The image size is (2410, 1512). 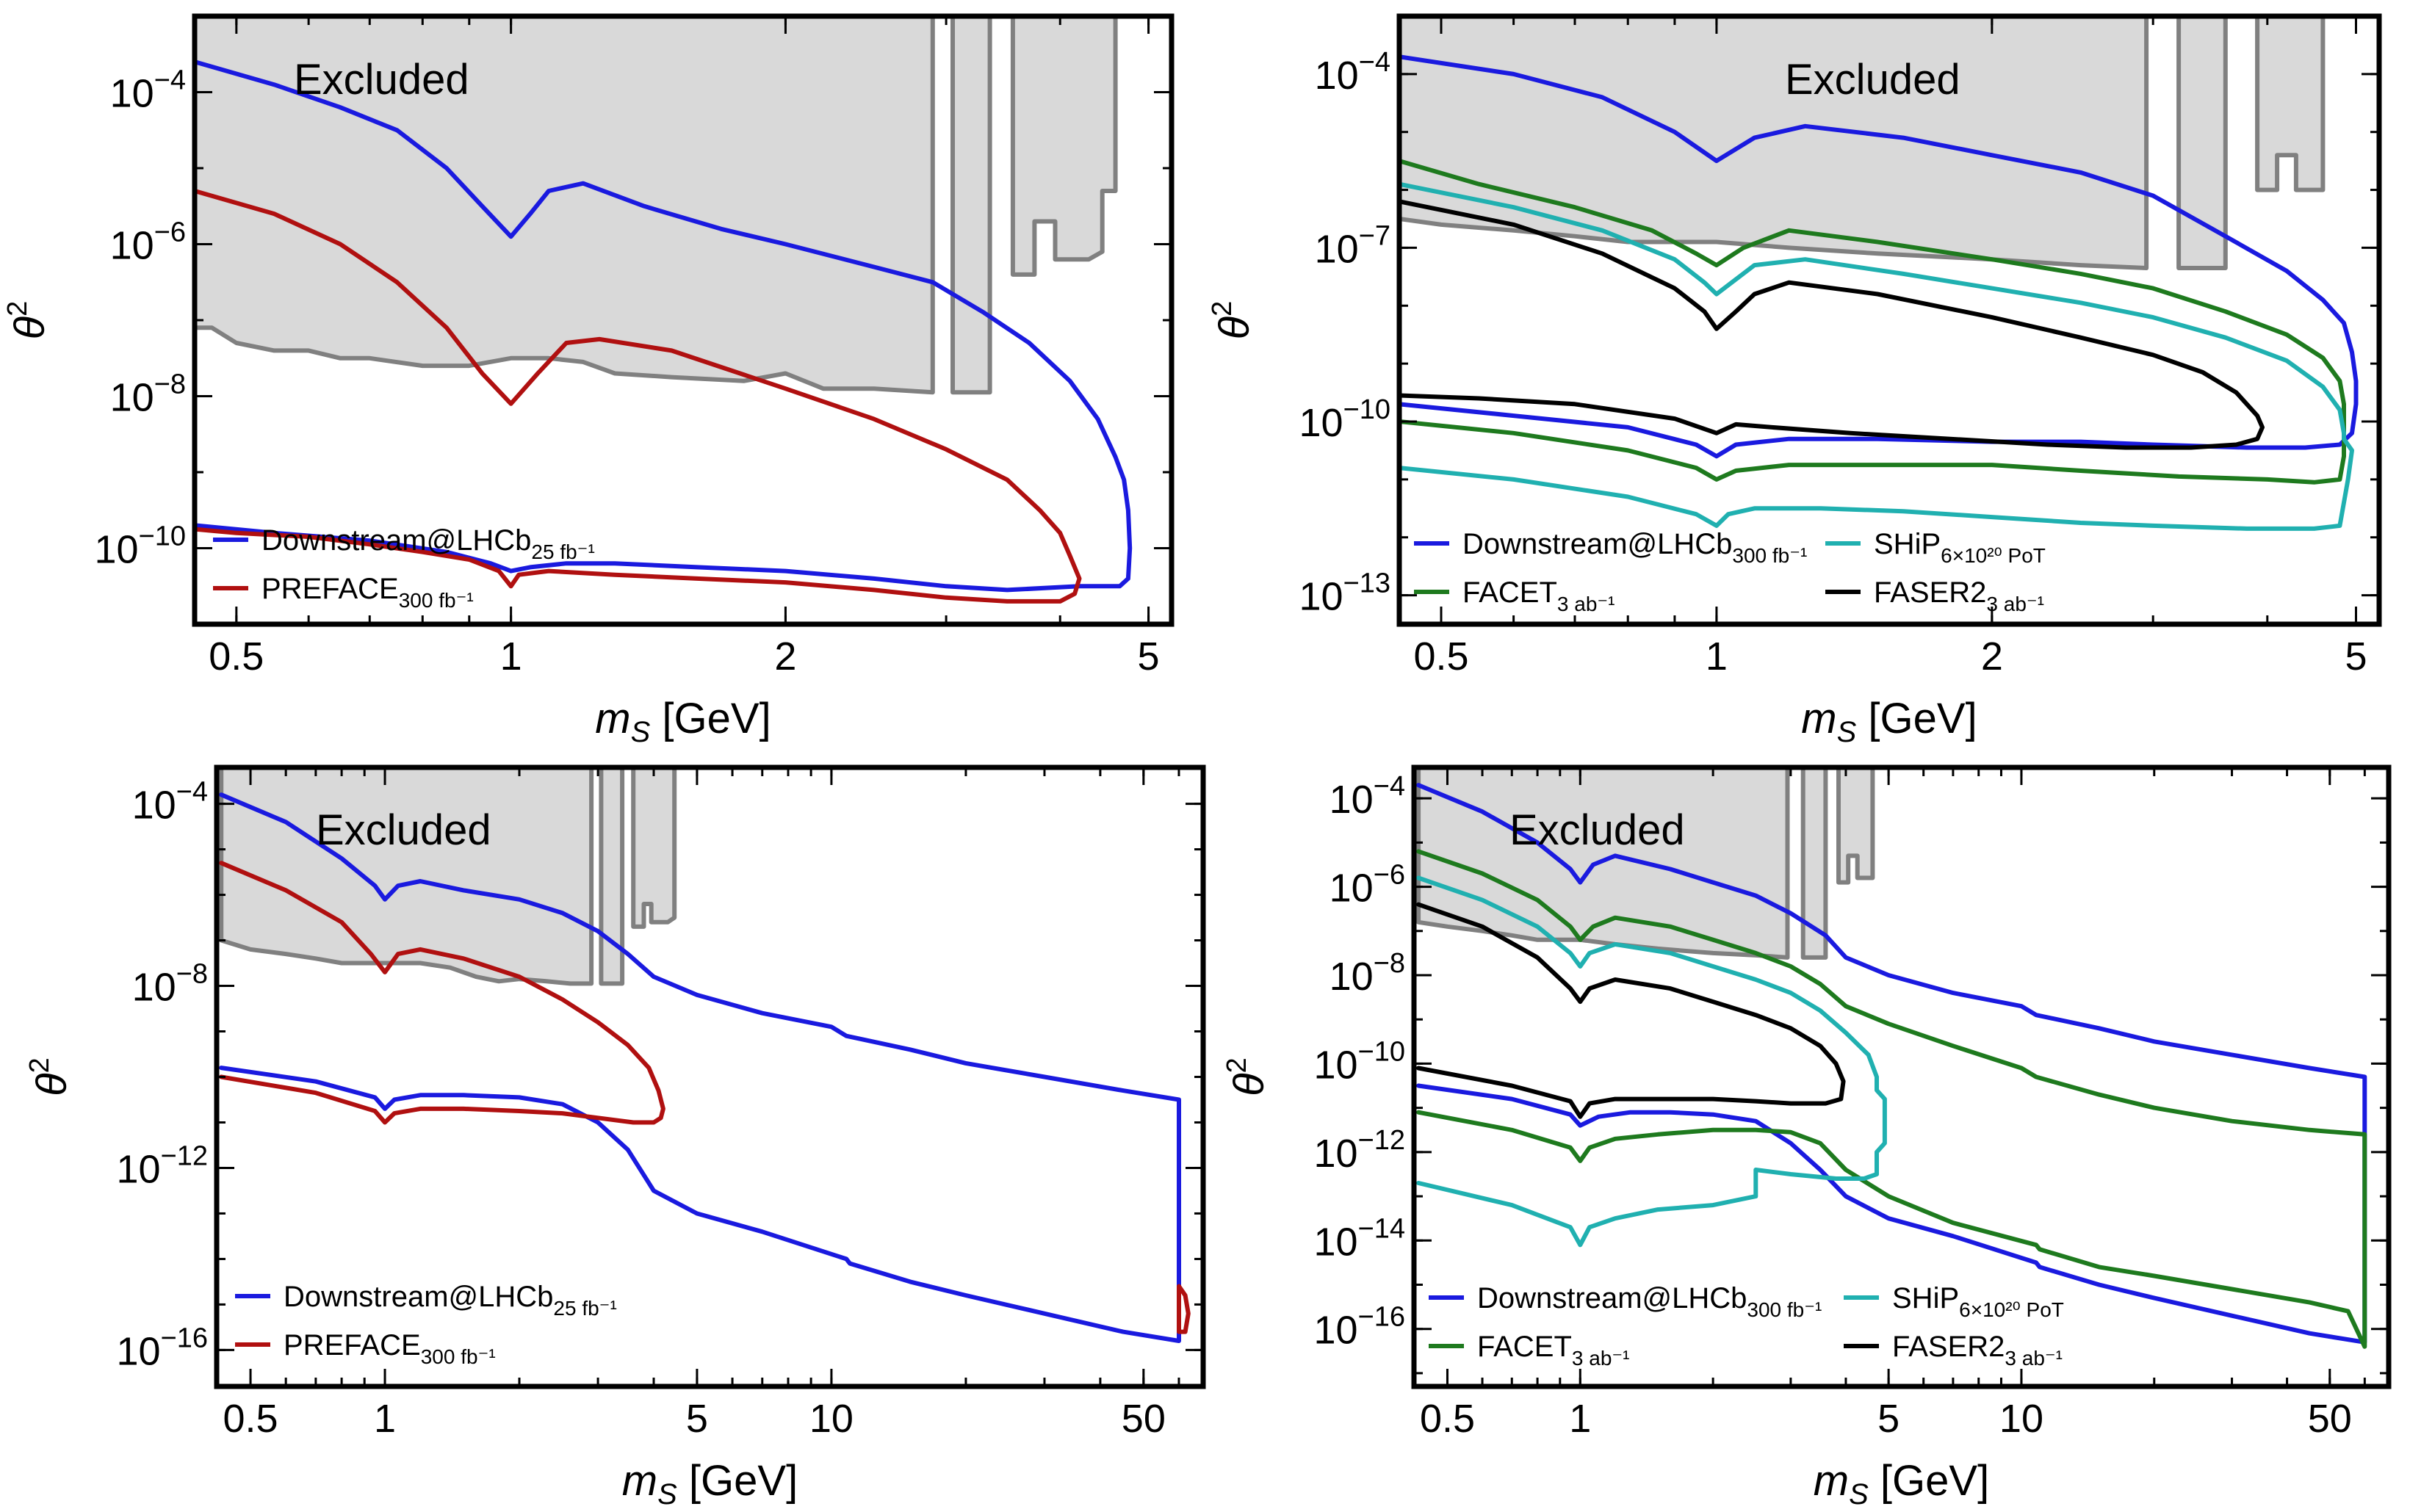 I want to click on y-tick-label: 10⁻¹³, so click(x=1344, y=593).